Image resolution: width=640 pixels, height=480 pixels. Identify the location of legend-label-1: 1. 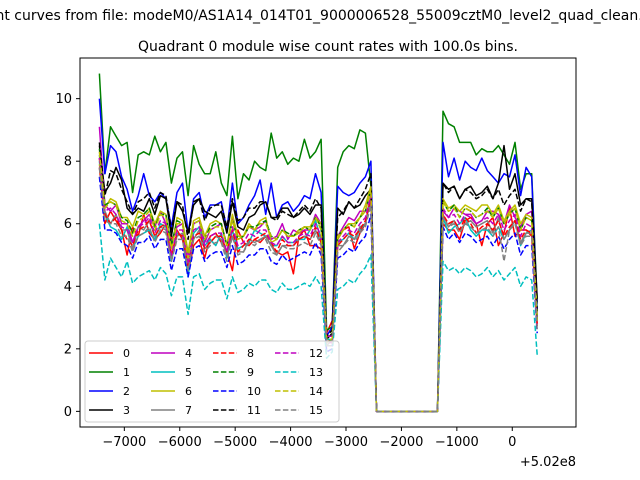
(126, 372).